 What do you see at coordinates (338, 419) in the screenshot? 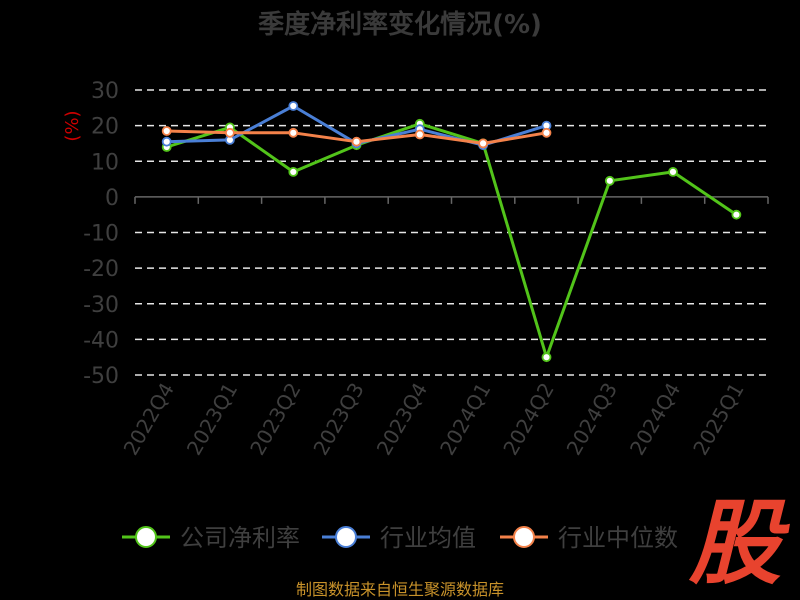
I see `x-tick-label: 2023Q3` at bounding box center [338, 419].